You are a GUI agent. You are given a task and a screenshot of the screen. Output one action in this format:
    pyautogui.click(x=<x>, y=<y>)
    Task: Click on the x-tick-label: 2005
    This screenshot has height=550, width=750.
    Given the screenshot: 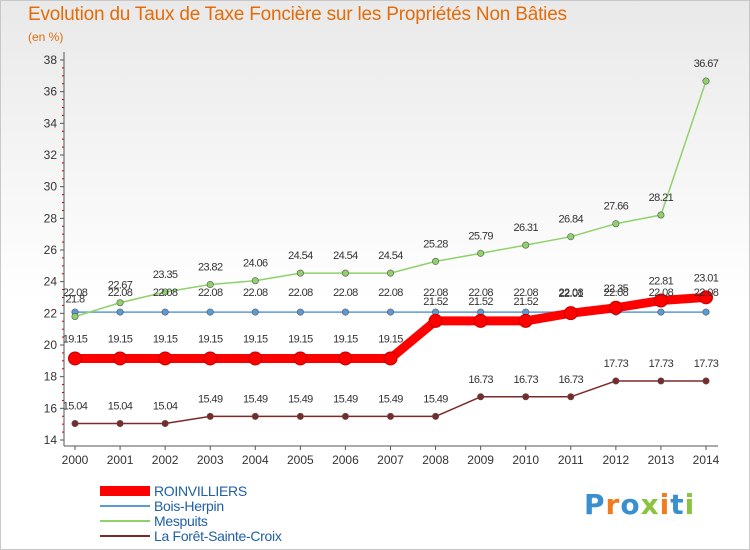 What is the action you would take?
    pyautogui.click(x=300, y=460)
    